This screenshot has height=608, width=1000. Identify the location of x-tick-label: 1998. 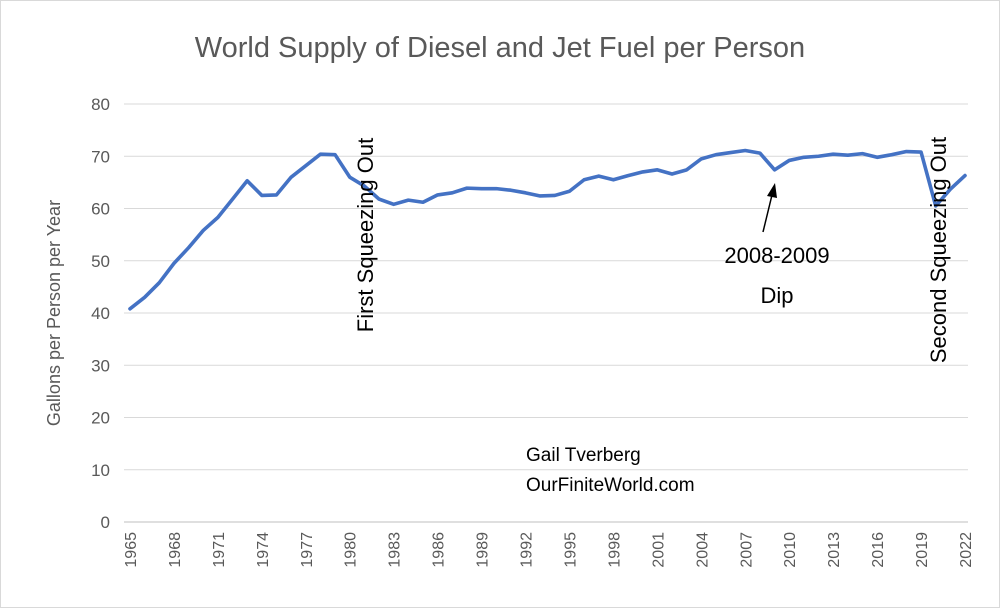
(614, 550).